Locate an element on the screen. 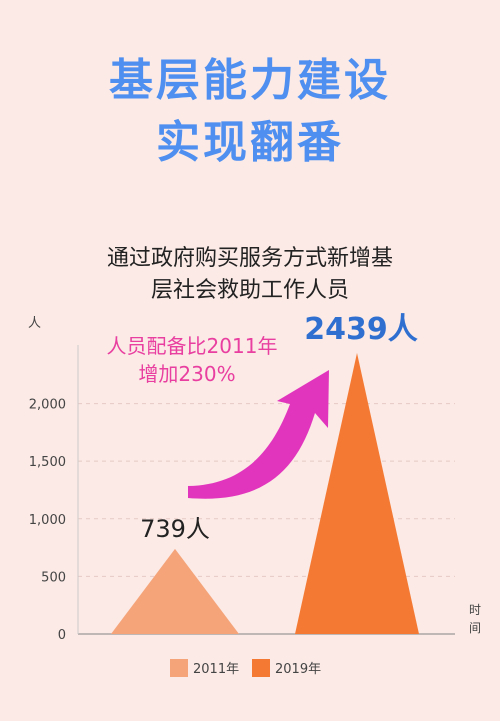  annotation-line-1: 人员配备比2011年 is located at coordinates (192, 346).